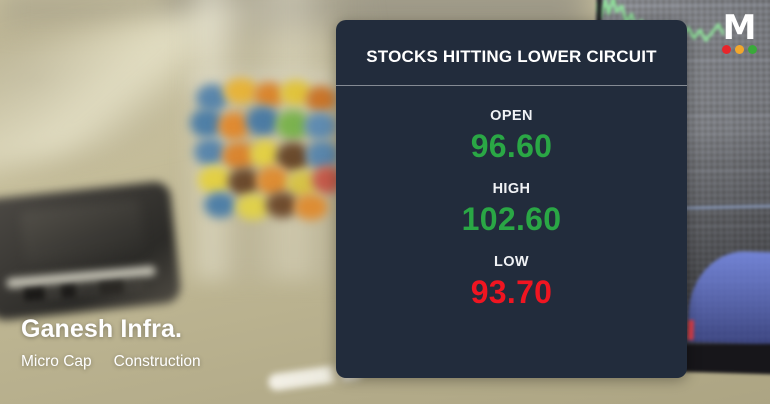  I want to click on stat-high: HIGH 102.60, so click(511, 209).